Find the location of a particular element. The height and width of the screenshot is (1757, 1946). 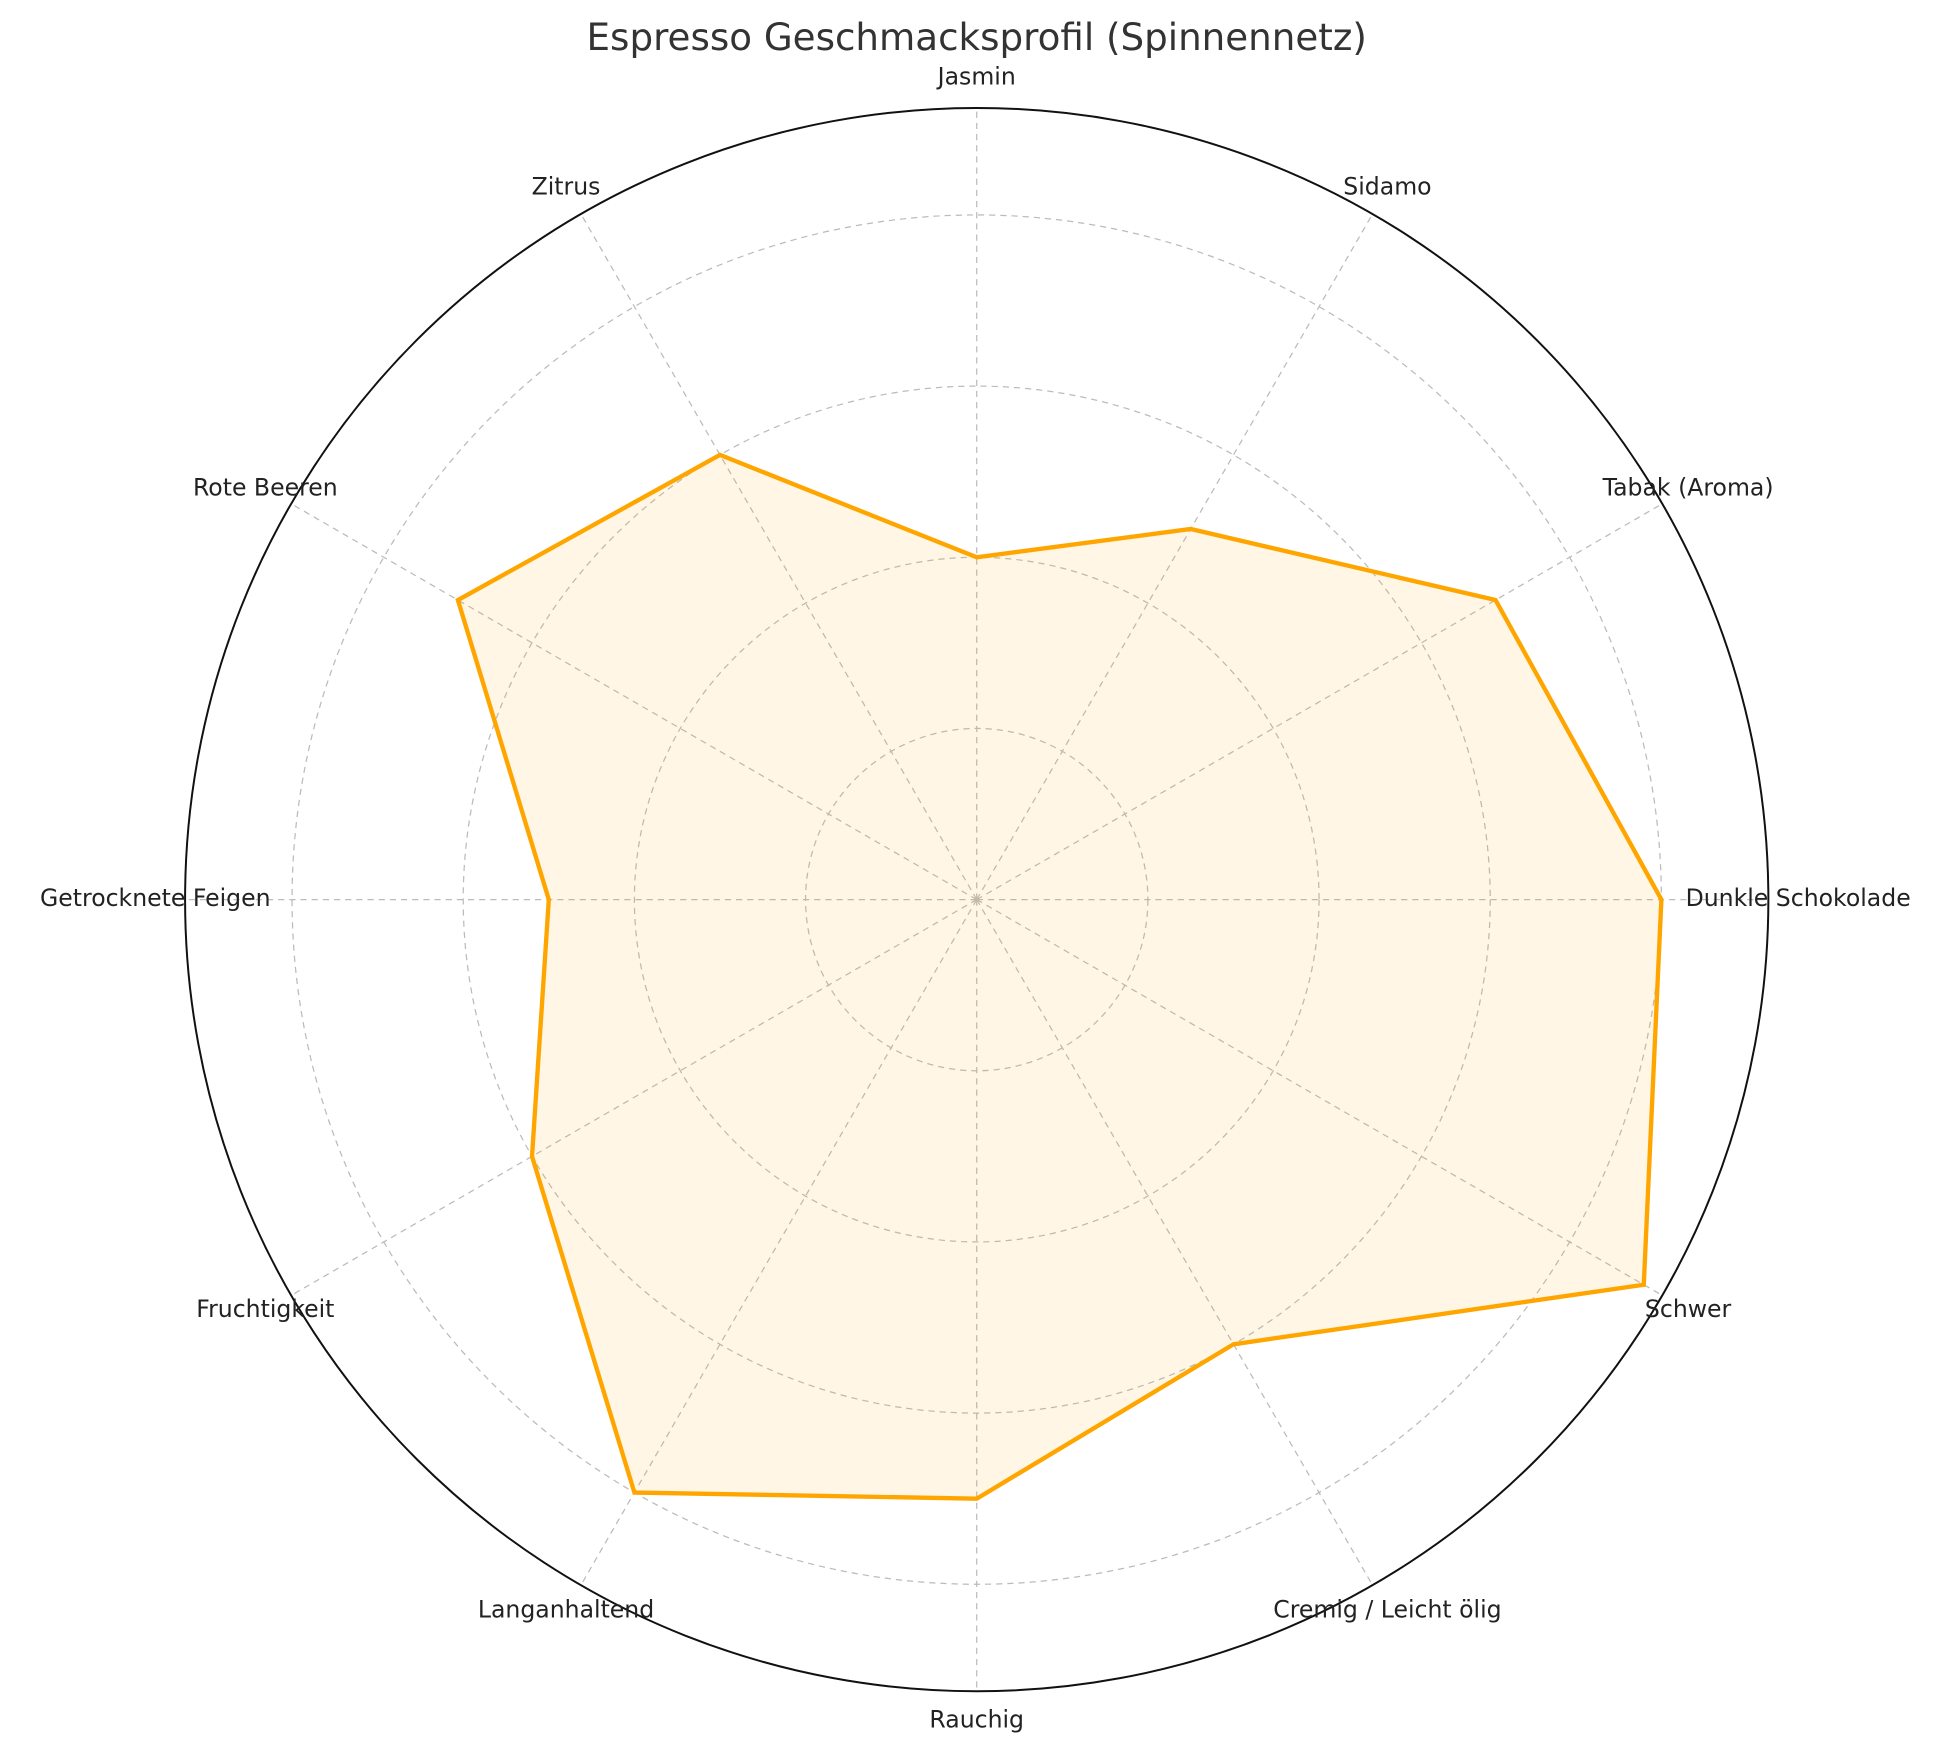

category-label: Cremig / Leicht ölig is located at coordinates (1387, 1609).